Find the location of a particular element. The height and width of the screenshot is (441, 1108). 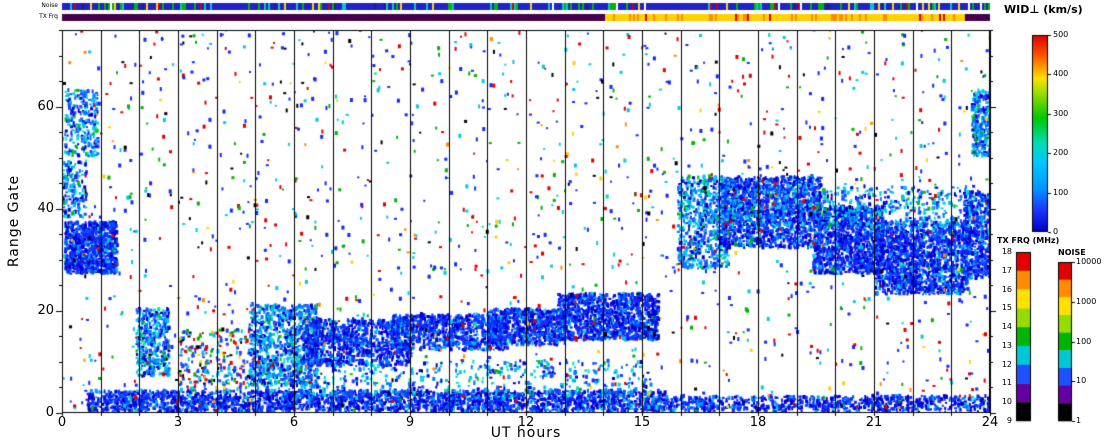

noise-colorbar-title: NOISE is located at coordinates (1072, 252).